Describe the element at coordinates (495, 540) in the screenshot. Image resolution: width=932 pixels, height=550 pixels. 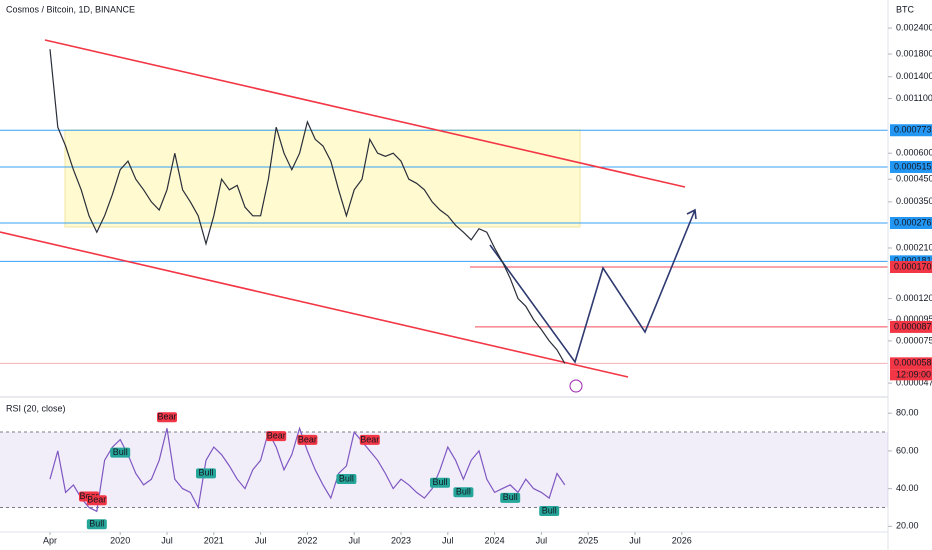
I see `x-tick-label: 2024` at that location.